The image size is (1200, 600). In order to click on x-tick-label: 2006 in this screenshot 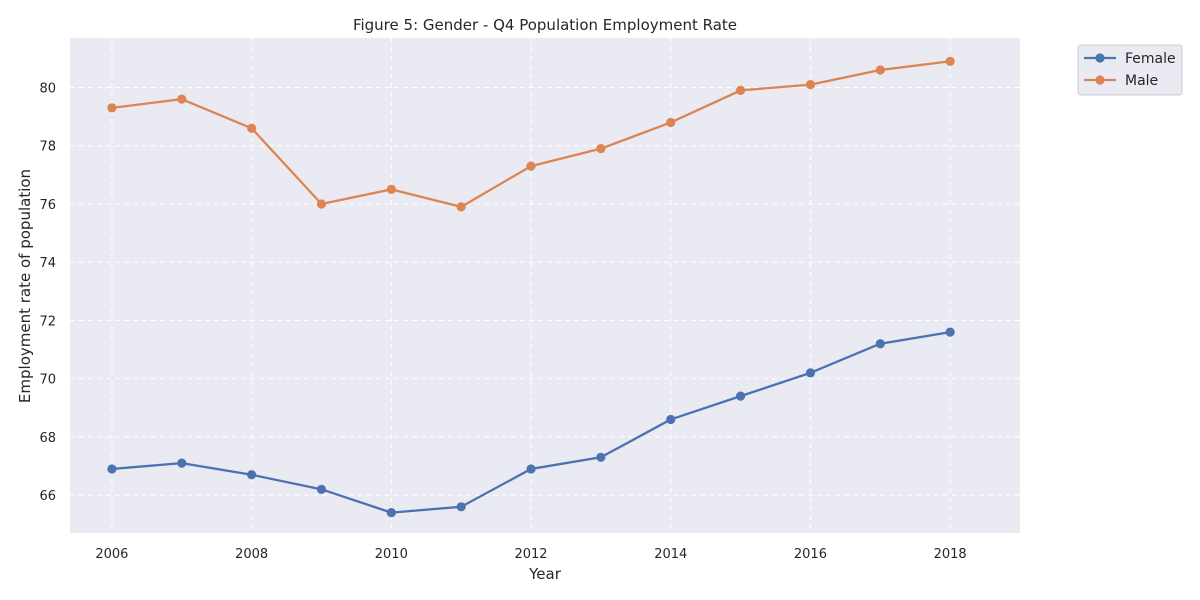, I will do `click(111, 554)`.